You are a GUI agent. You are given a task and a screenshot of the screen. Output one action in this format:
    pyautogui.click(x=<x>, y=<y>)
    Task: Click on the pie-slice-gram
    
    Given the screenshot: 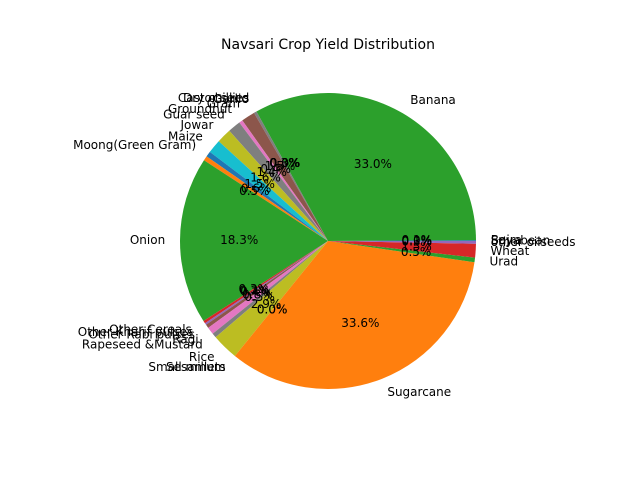 What is the action you would take?
    pyautogui.click(x=285, y=176)
    